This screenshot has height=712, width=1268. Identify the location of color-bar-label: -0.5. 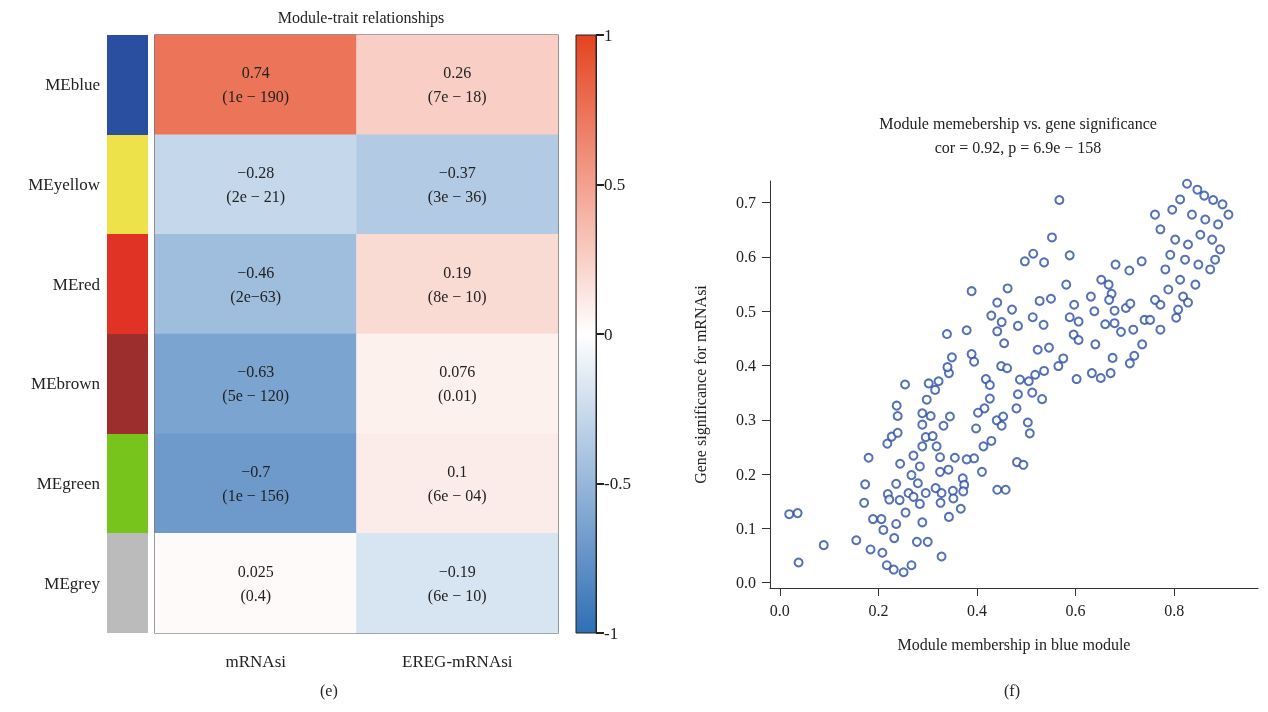
(617, 483).